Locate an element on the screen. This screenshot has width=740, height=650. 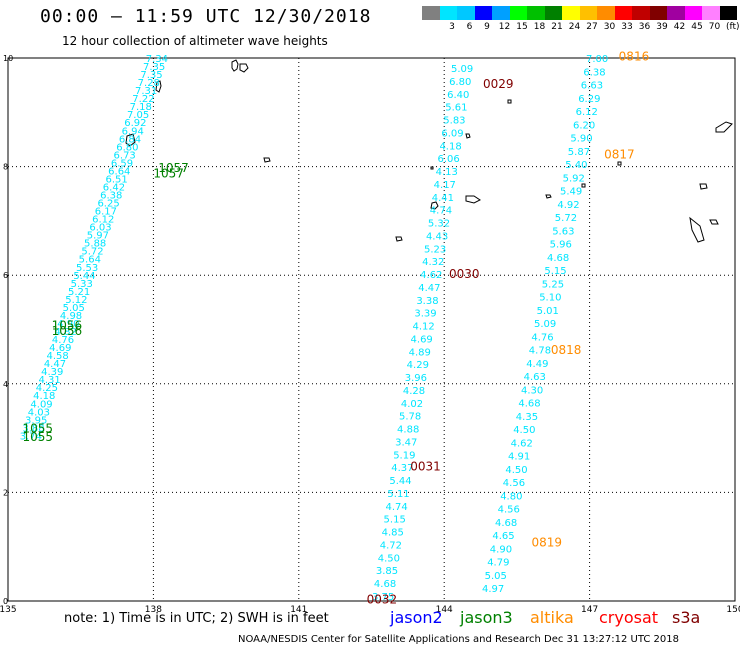
wave-height-label-east: 5.87 is located at coordinates (579, 152).